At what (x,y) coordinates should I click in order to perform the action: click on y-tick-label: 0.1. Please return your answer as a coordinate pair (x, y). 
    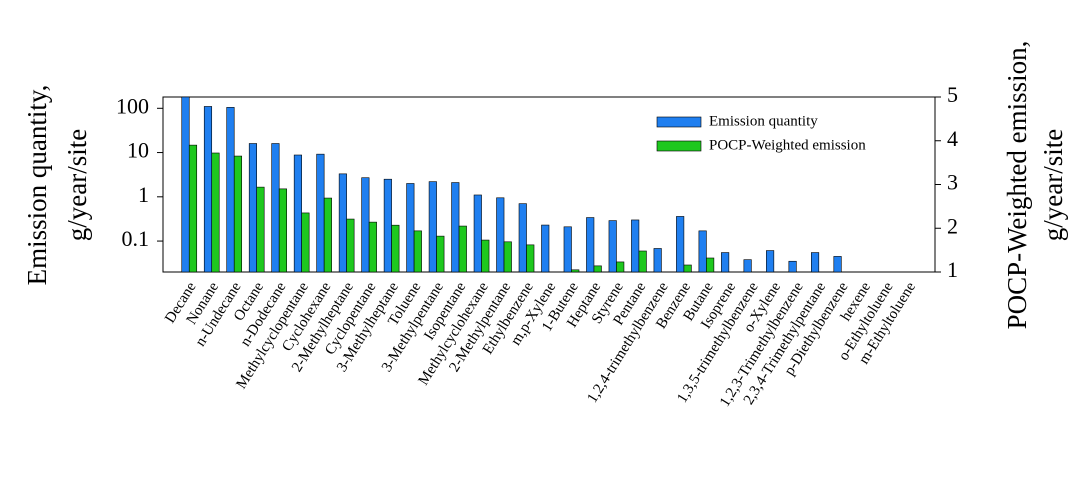
    Looking at the image, I should click on (136, 238).